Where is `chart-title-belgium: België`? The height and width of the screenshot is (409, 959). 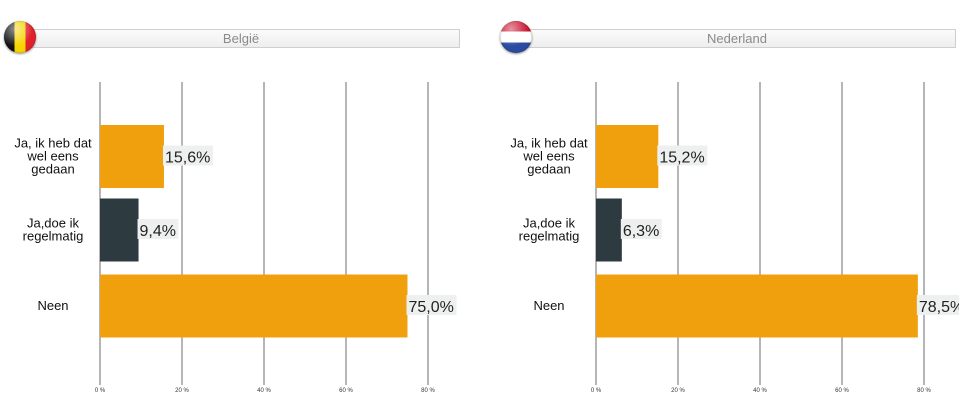
chart-title-belgium: België is located at coordinates (241, 38).